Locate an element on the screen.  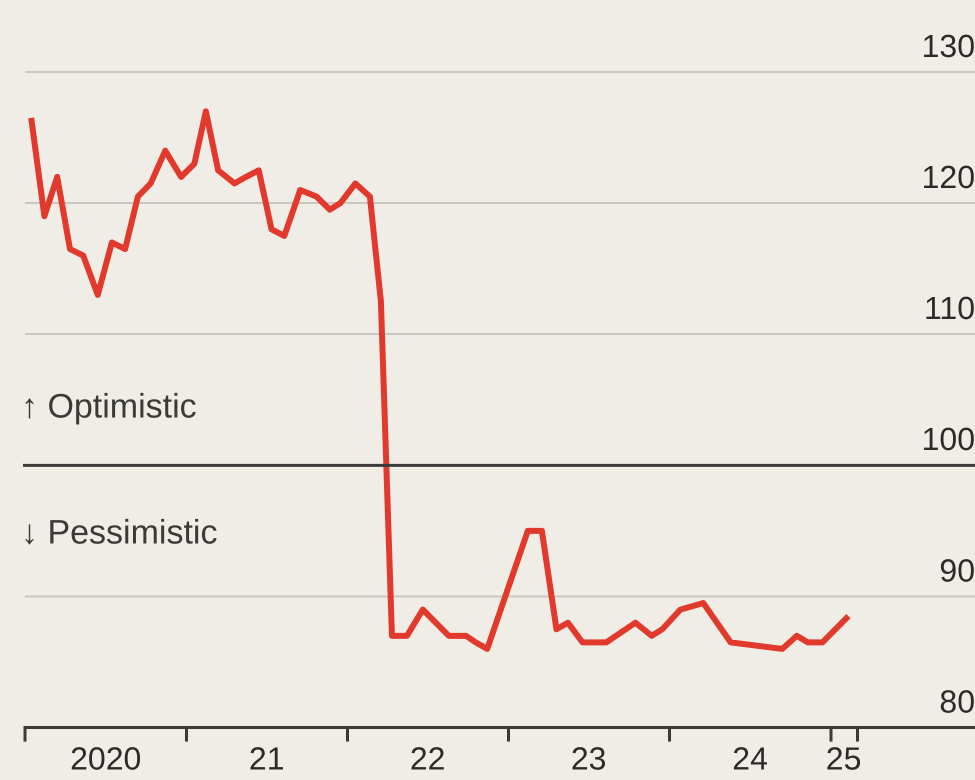
y-tick-label: 130 is located at coordinates (948, 46).